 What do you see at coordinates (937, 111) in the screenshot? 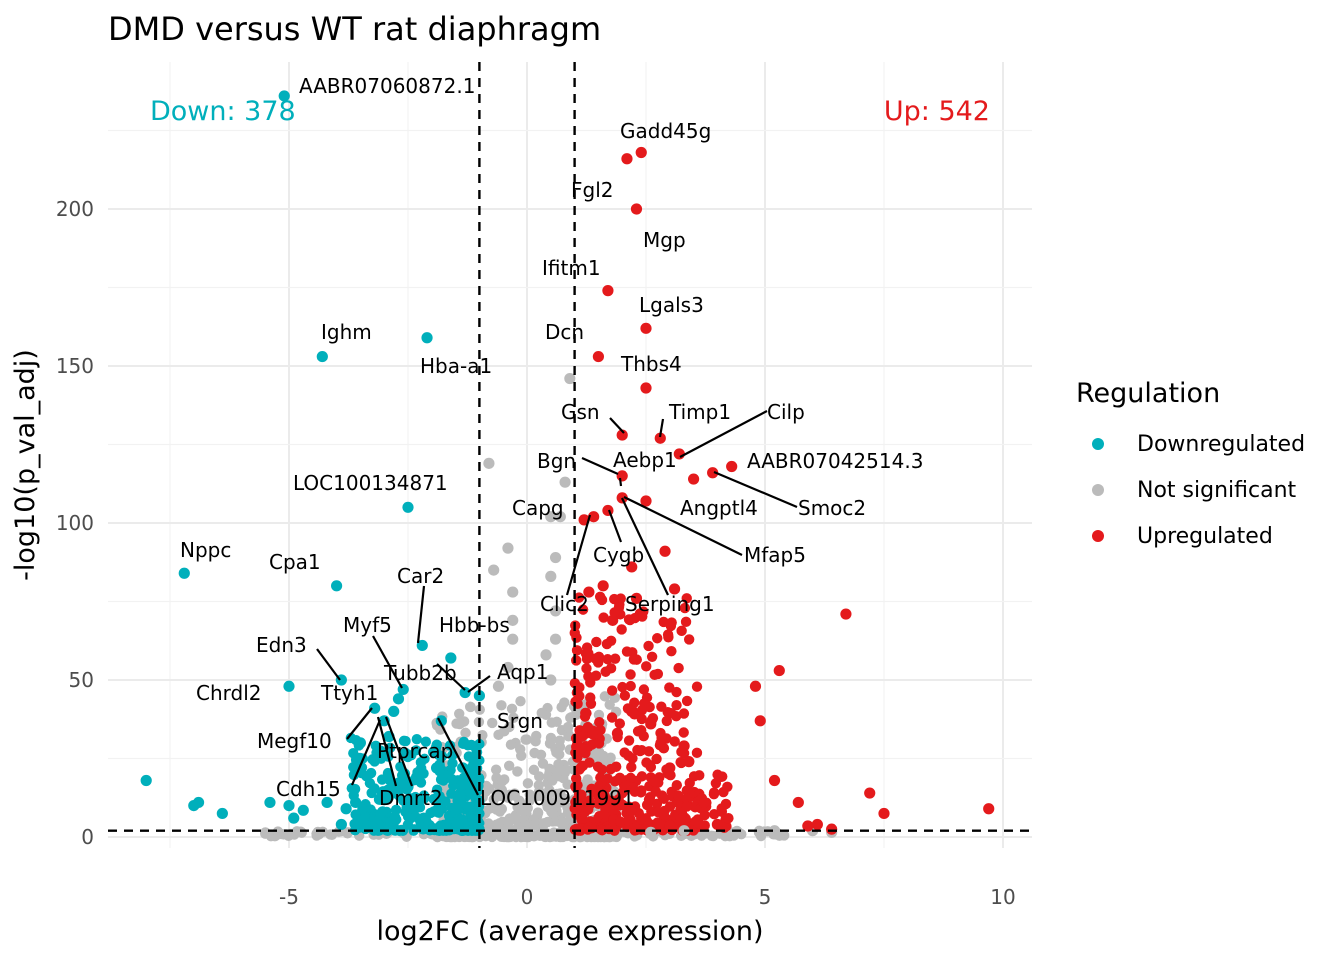
I see `up-count-label: Up: 542` at bounding box center [937, 111].